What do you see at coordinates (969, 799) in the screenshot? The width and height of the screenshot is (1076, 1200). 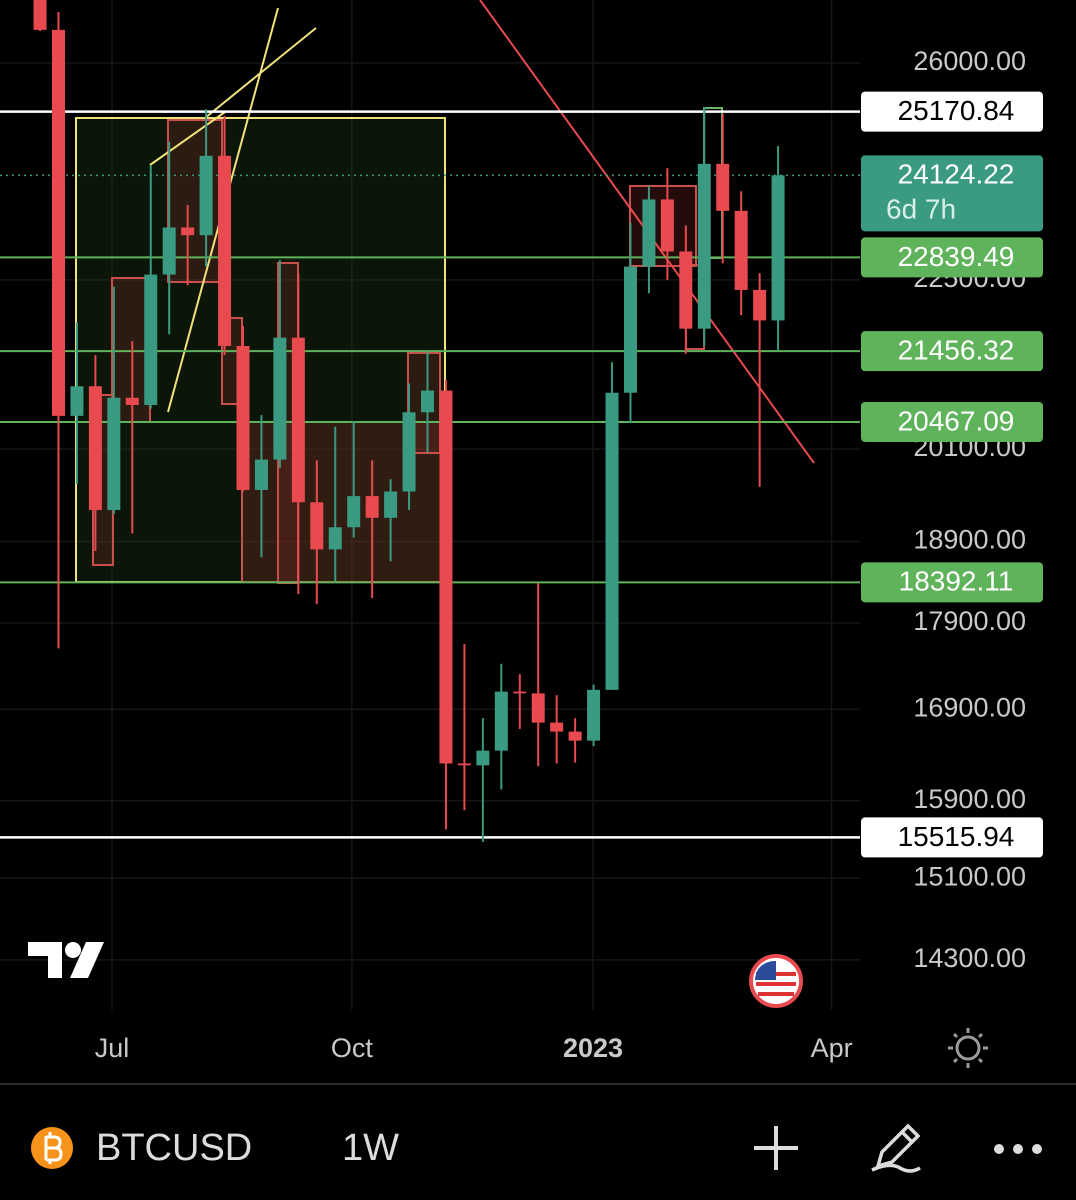 I see `y-tick-label: 15900.00` at bounding box center [969, 799].